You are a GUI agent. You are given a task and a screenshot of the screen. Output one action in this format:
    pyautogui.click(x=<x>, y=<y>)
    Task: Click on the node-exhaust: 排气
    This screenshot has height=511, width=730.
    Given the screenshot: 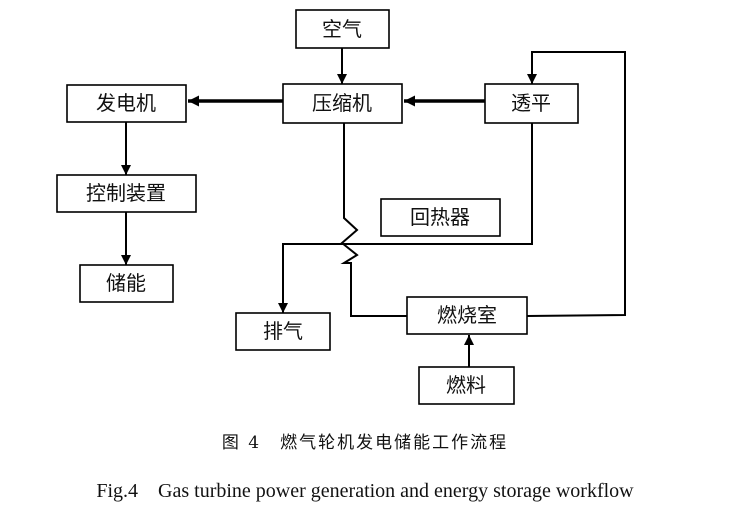 What is the action you would take?
    pyautogui.click(x=283, y=331)
    